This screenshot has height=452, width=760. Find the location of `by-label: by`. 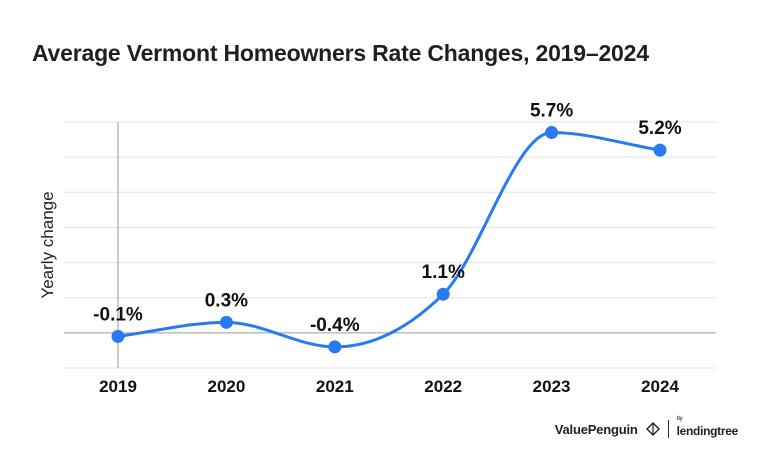

by-label: by is located at coordinates (679, 419).